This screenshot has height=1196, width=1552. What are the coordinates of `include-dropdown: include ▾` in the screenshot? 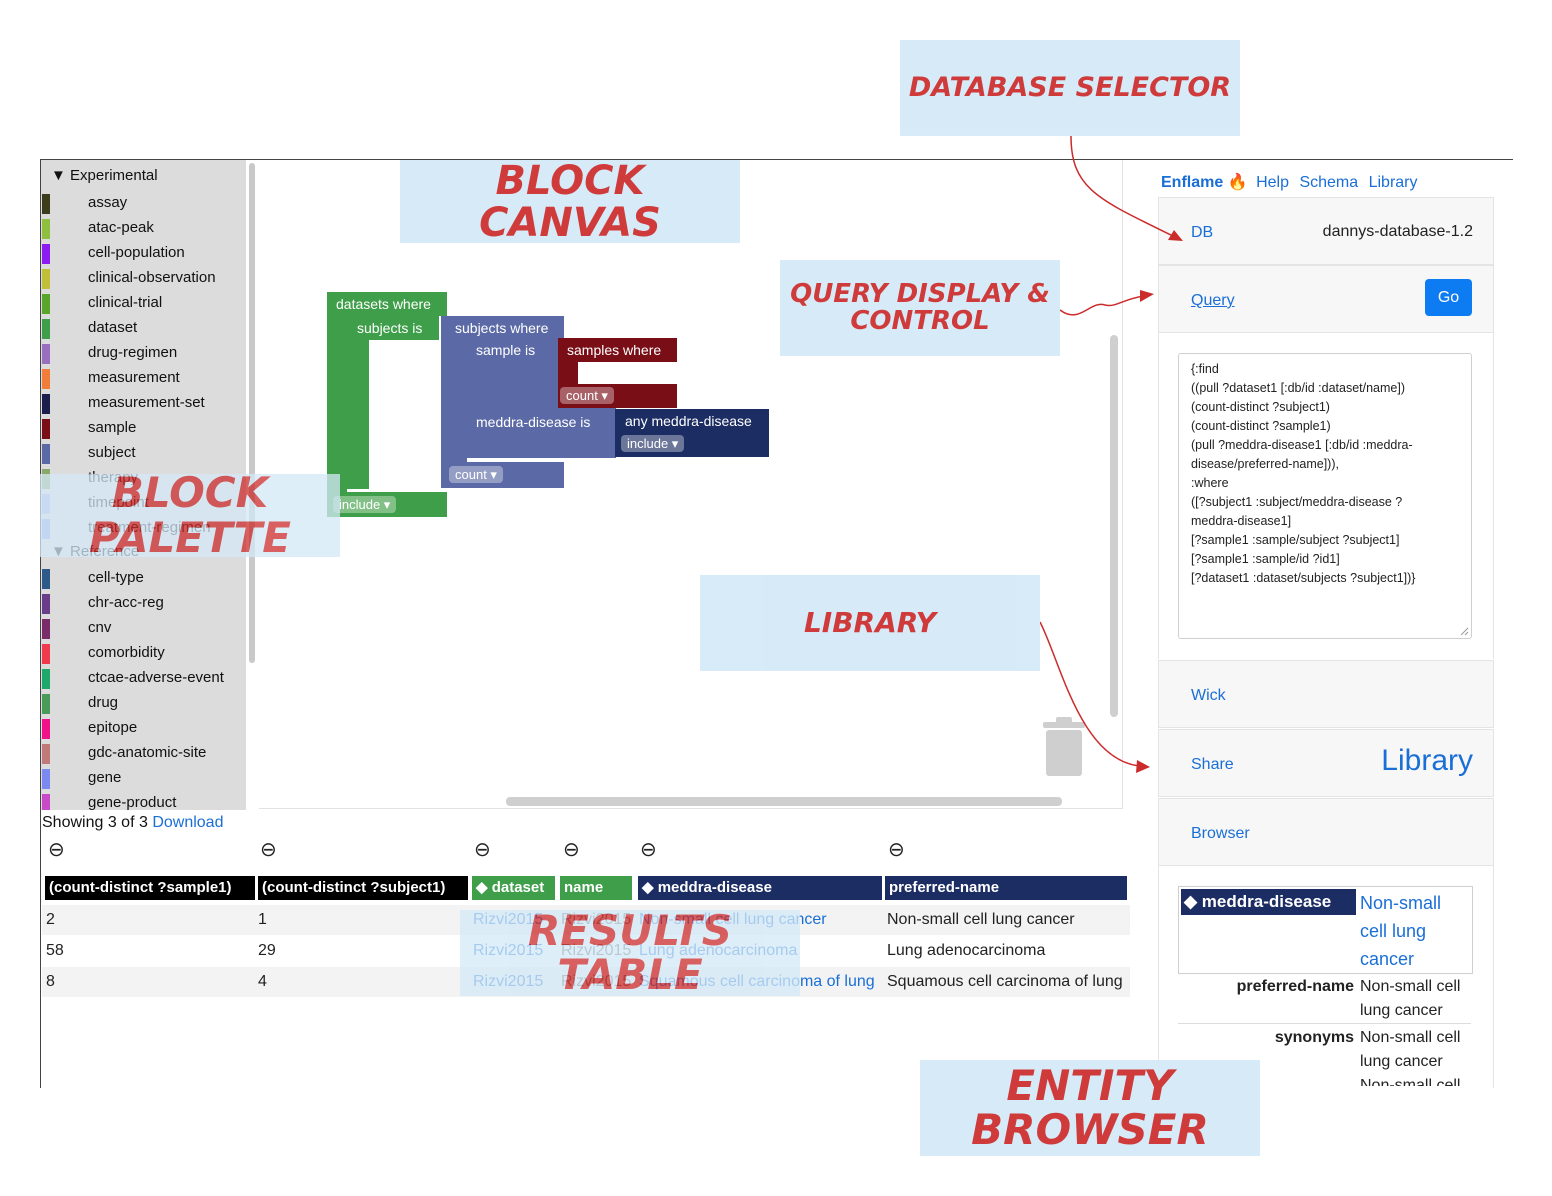 It's located at (365, 504).